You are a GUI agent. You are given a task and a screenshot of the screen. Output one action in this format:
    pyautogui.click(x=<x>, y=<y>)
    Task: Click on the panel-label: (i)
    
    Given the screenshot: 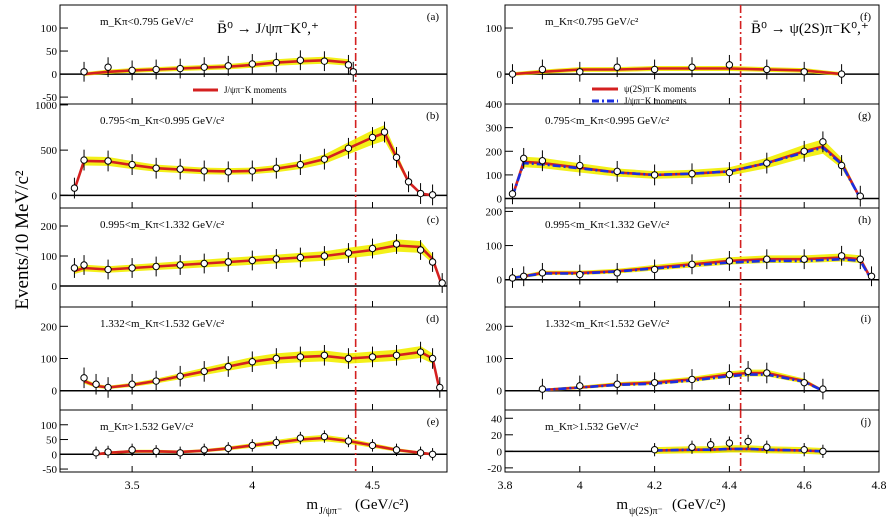 What is the action you would take?
    pyautogui.click(x=866, y=319)
    